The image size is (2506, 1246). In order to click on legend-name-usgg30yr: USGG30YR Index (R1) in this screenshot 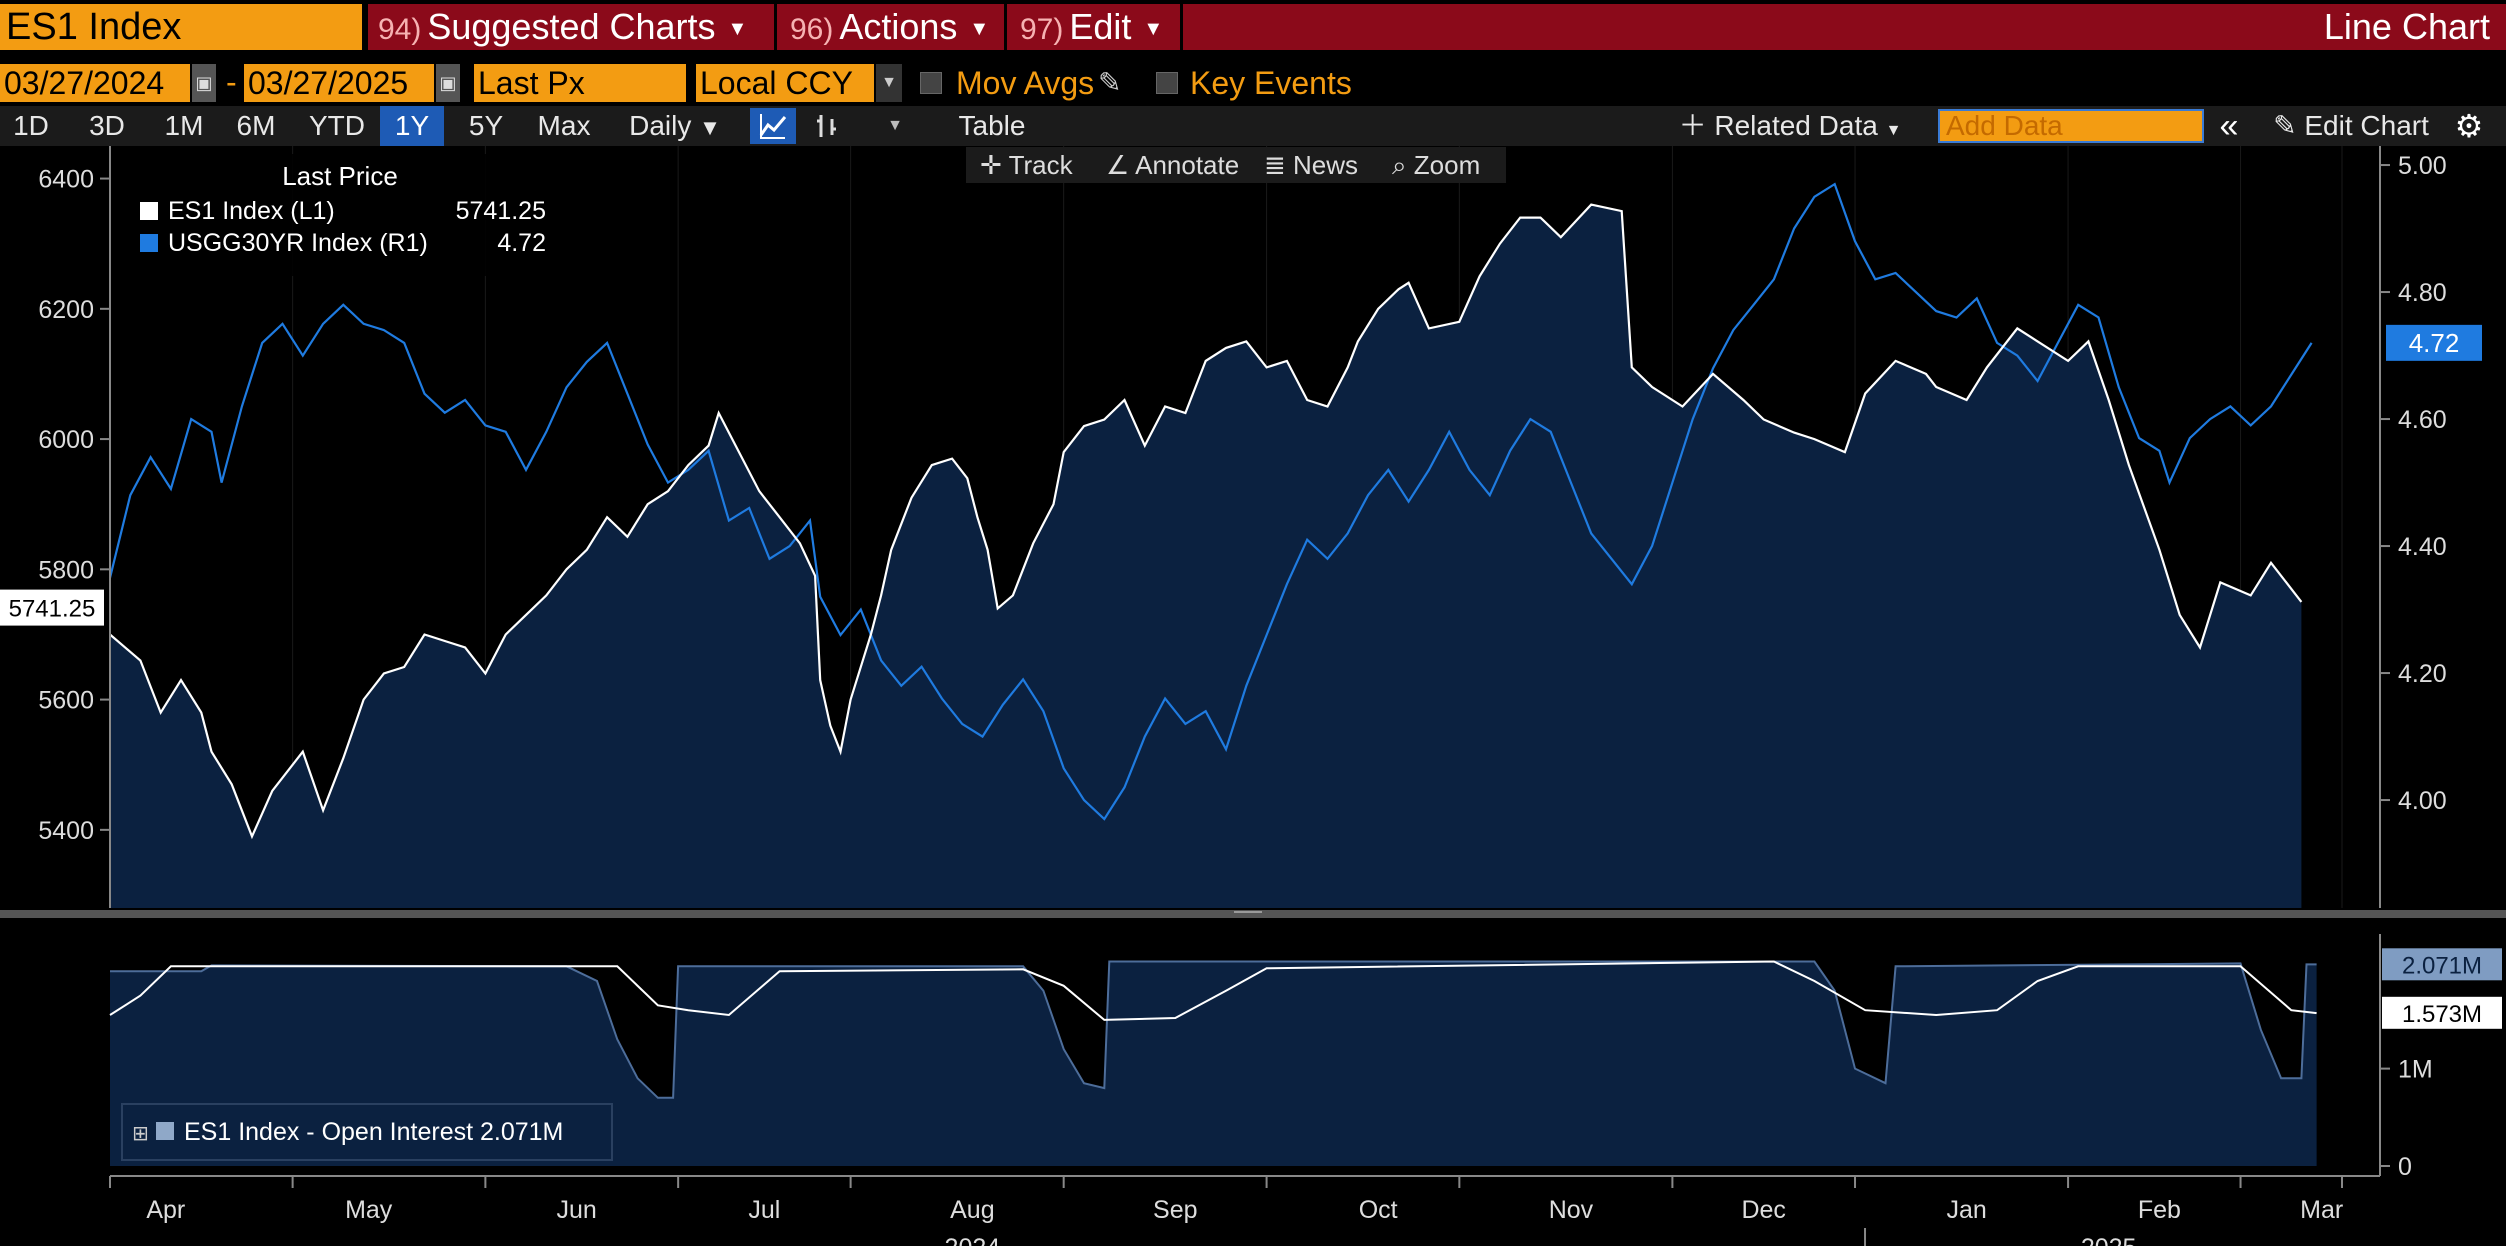, I will do `click(298, 243)`.